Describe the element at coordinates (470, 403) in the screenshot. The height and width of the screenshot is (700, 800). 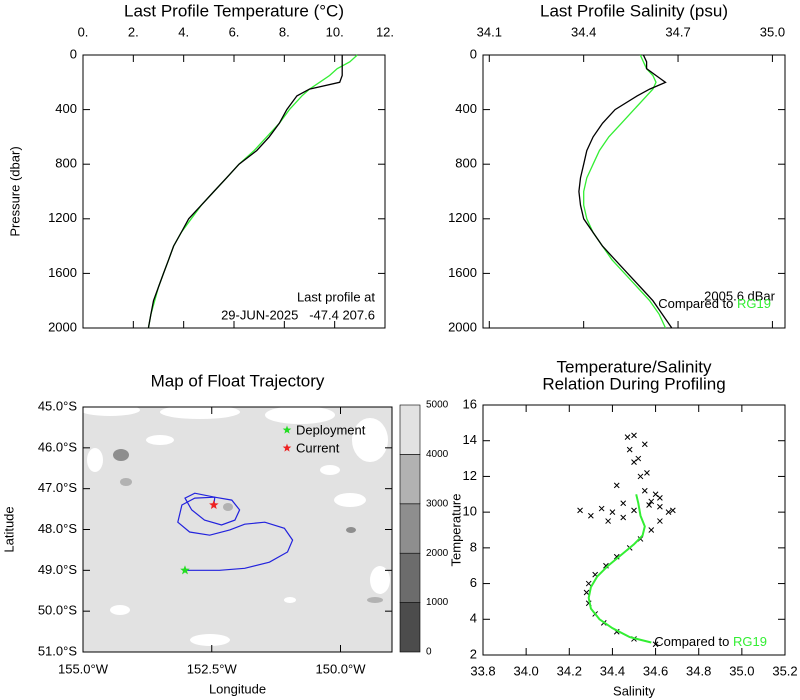
I see `y-tick-label: 16` at that location.